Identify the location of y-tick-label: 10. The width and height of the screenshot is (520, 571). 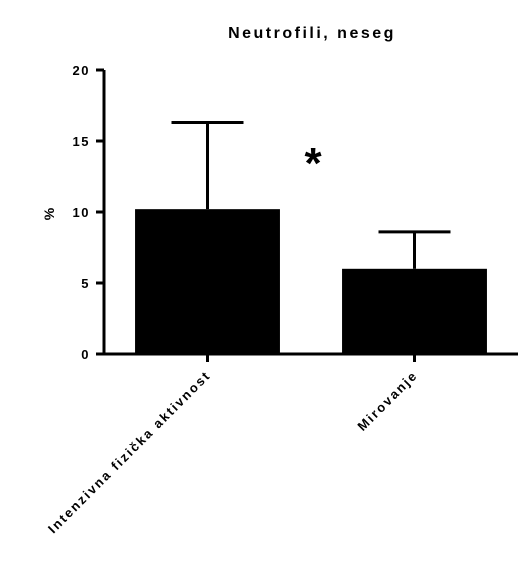
(81, 212).